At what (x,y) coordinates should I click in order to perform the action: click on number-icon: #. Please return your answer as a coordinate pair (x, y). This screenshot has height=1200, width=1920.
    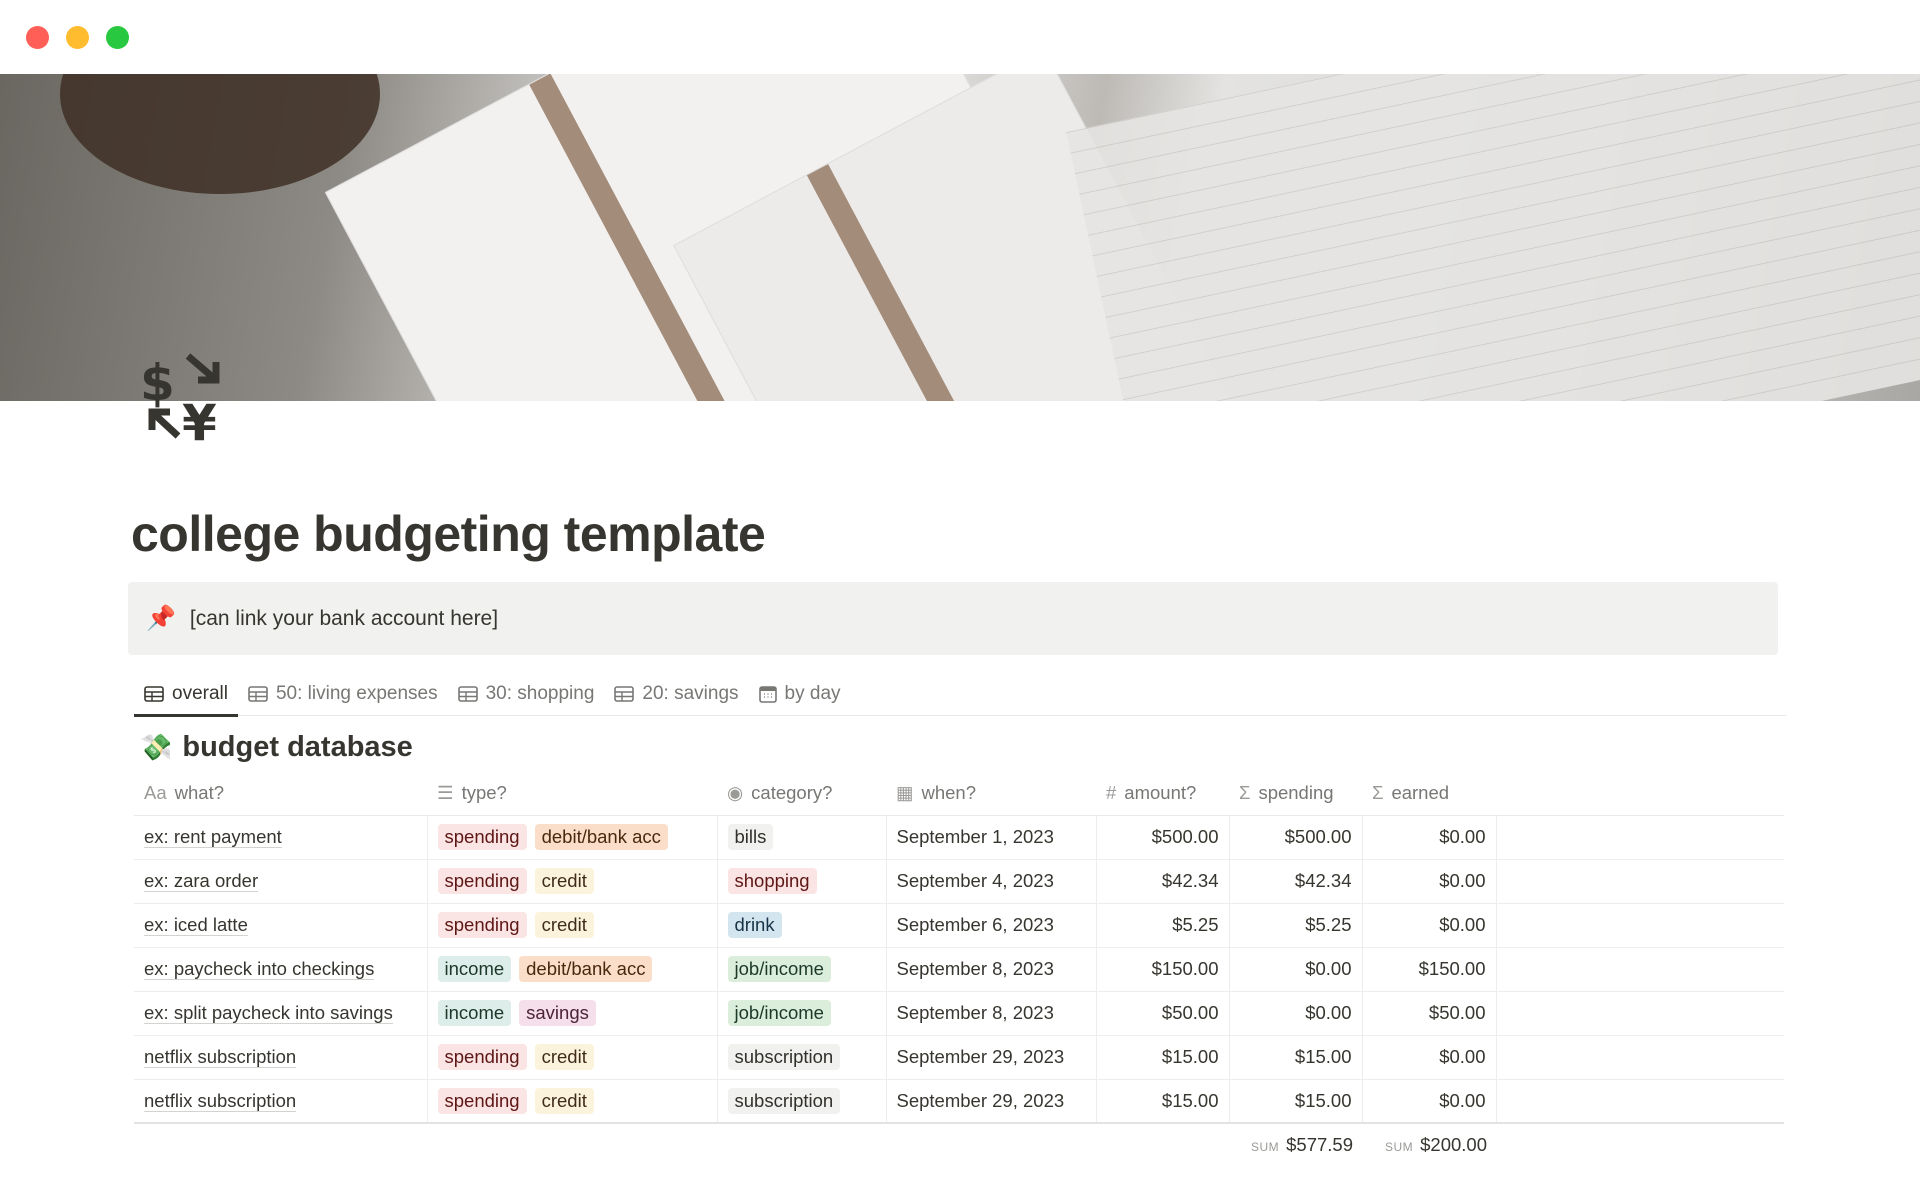
    Looking at the image, I should click on (1111, 793).